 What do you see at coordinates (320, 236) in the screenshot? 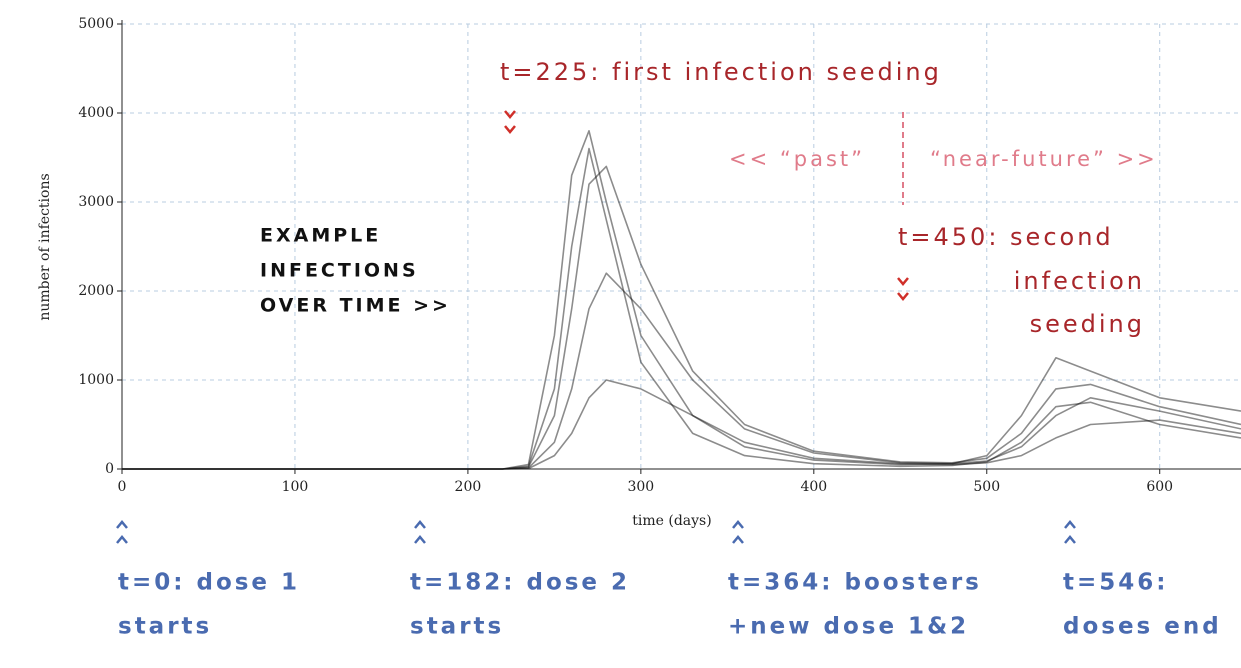
I see `annotation: EXAMPLE` at bounding box center [320, 236].